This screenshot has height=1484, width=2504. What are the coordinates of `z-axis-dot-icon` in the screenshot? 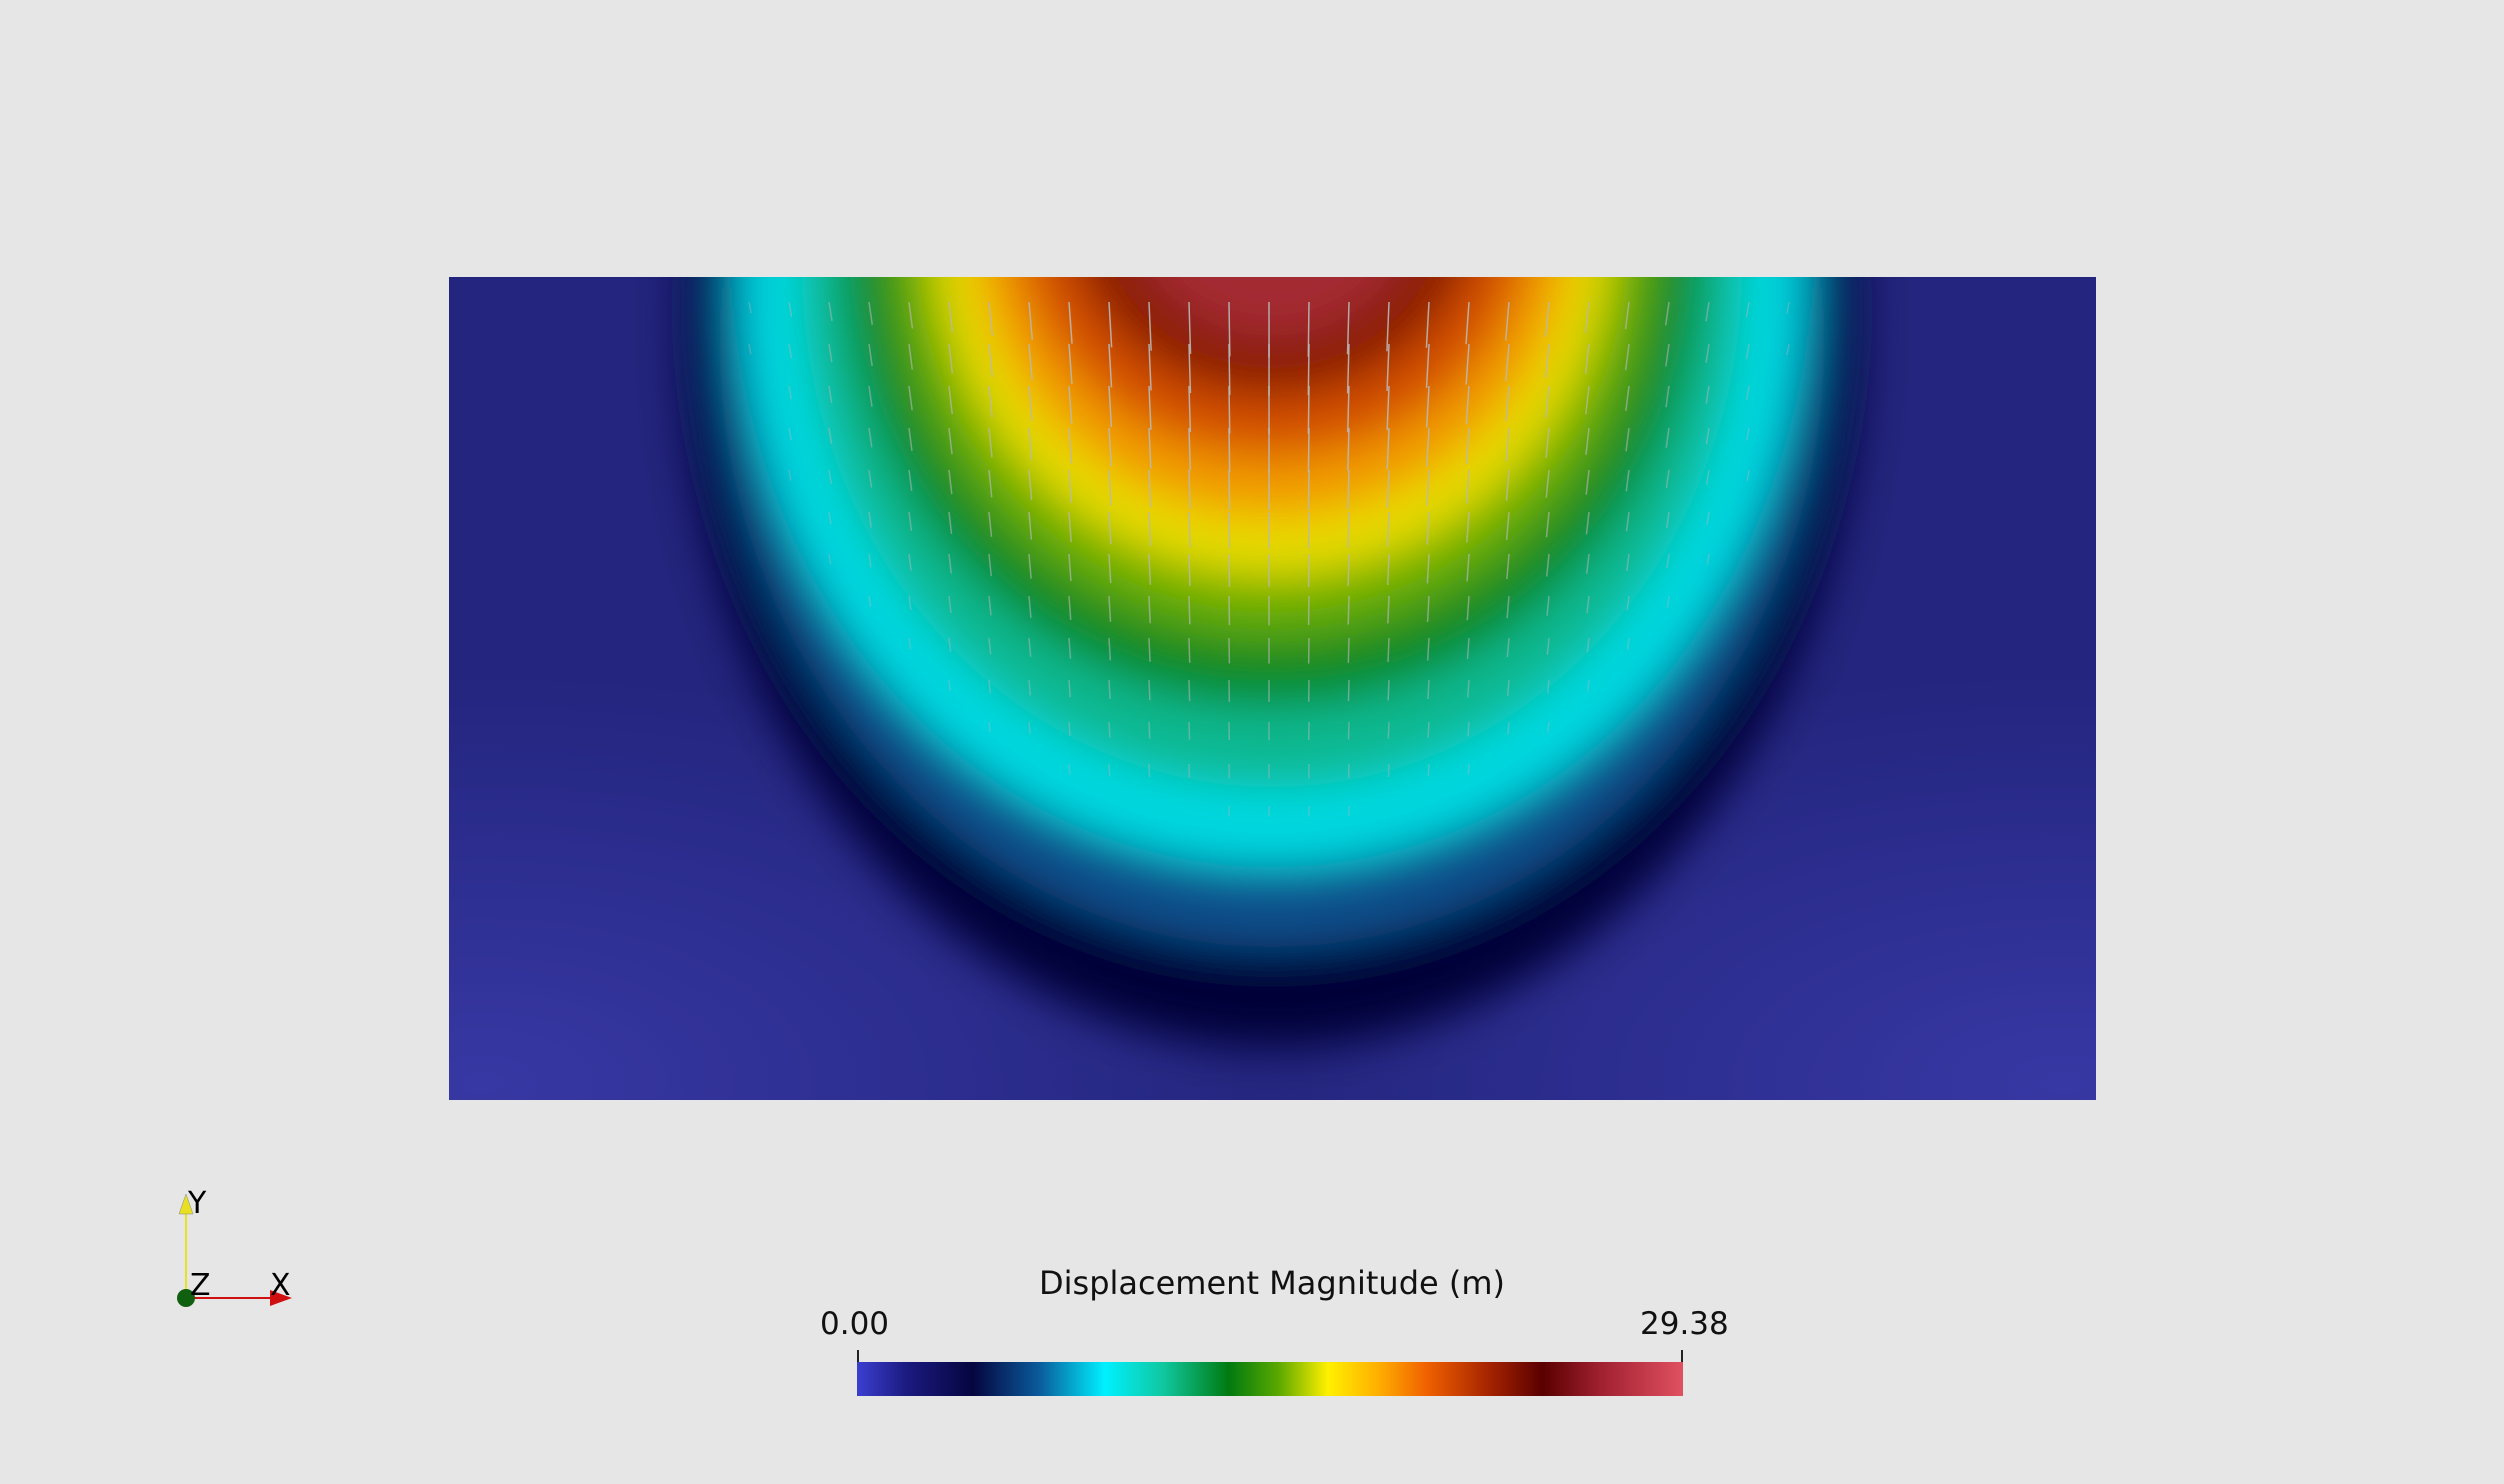 It's located at (186, 1298).